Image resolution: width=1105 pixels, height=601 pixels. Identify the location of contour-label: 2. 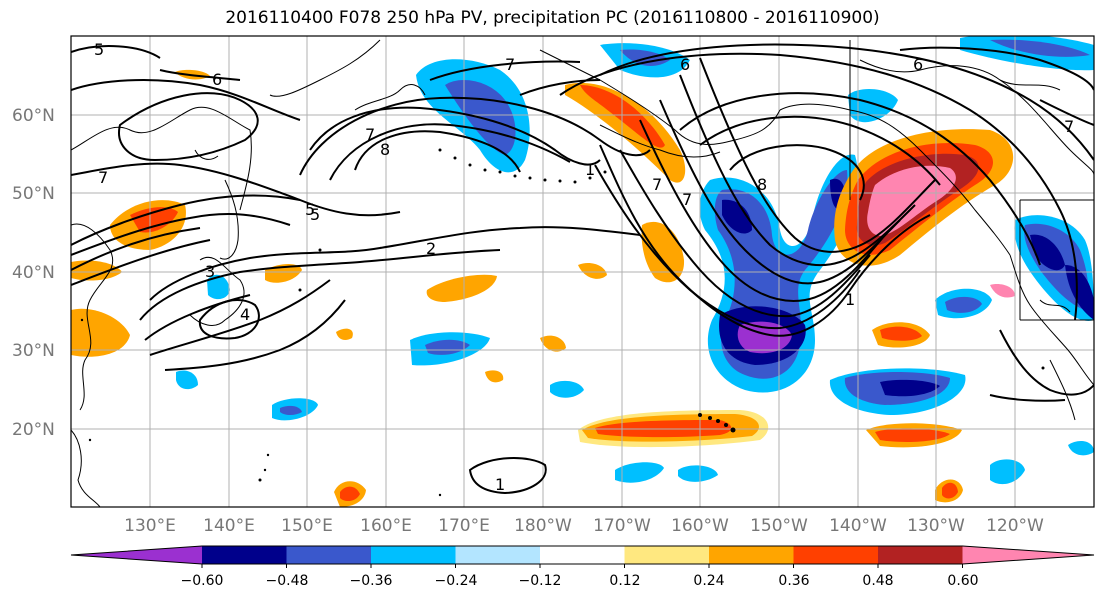
(431, 248).